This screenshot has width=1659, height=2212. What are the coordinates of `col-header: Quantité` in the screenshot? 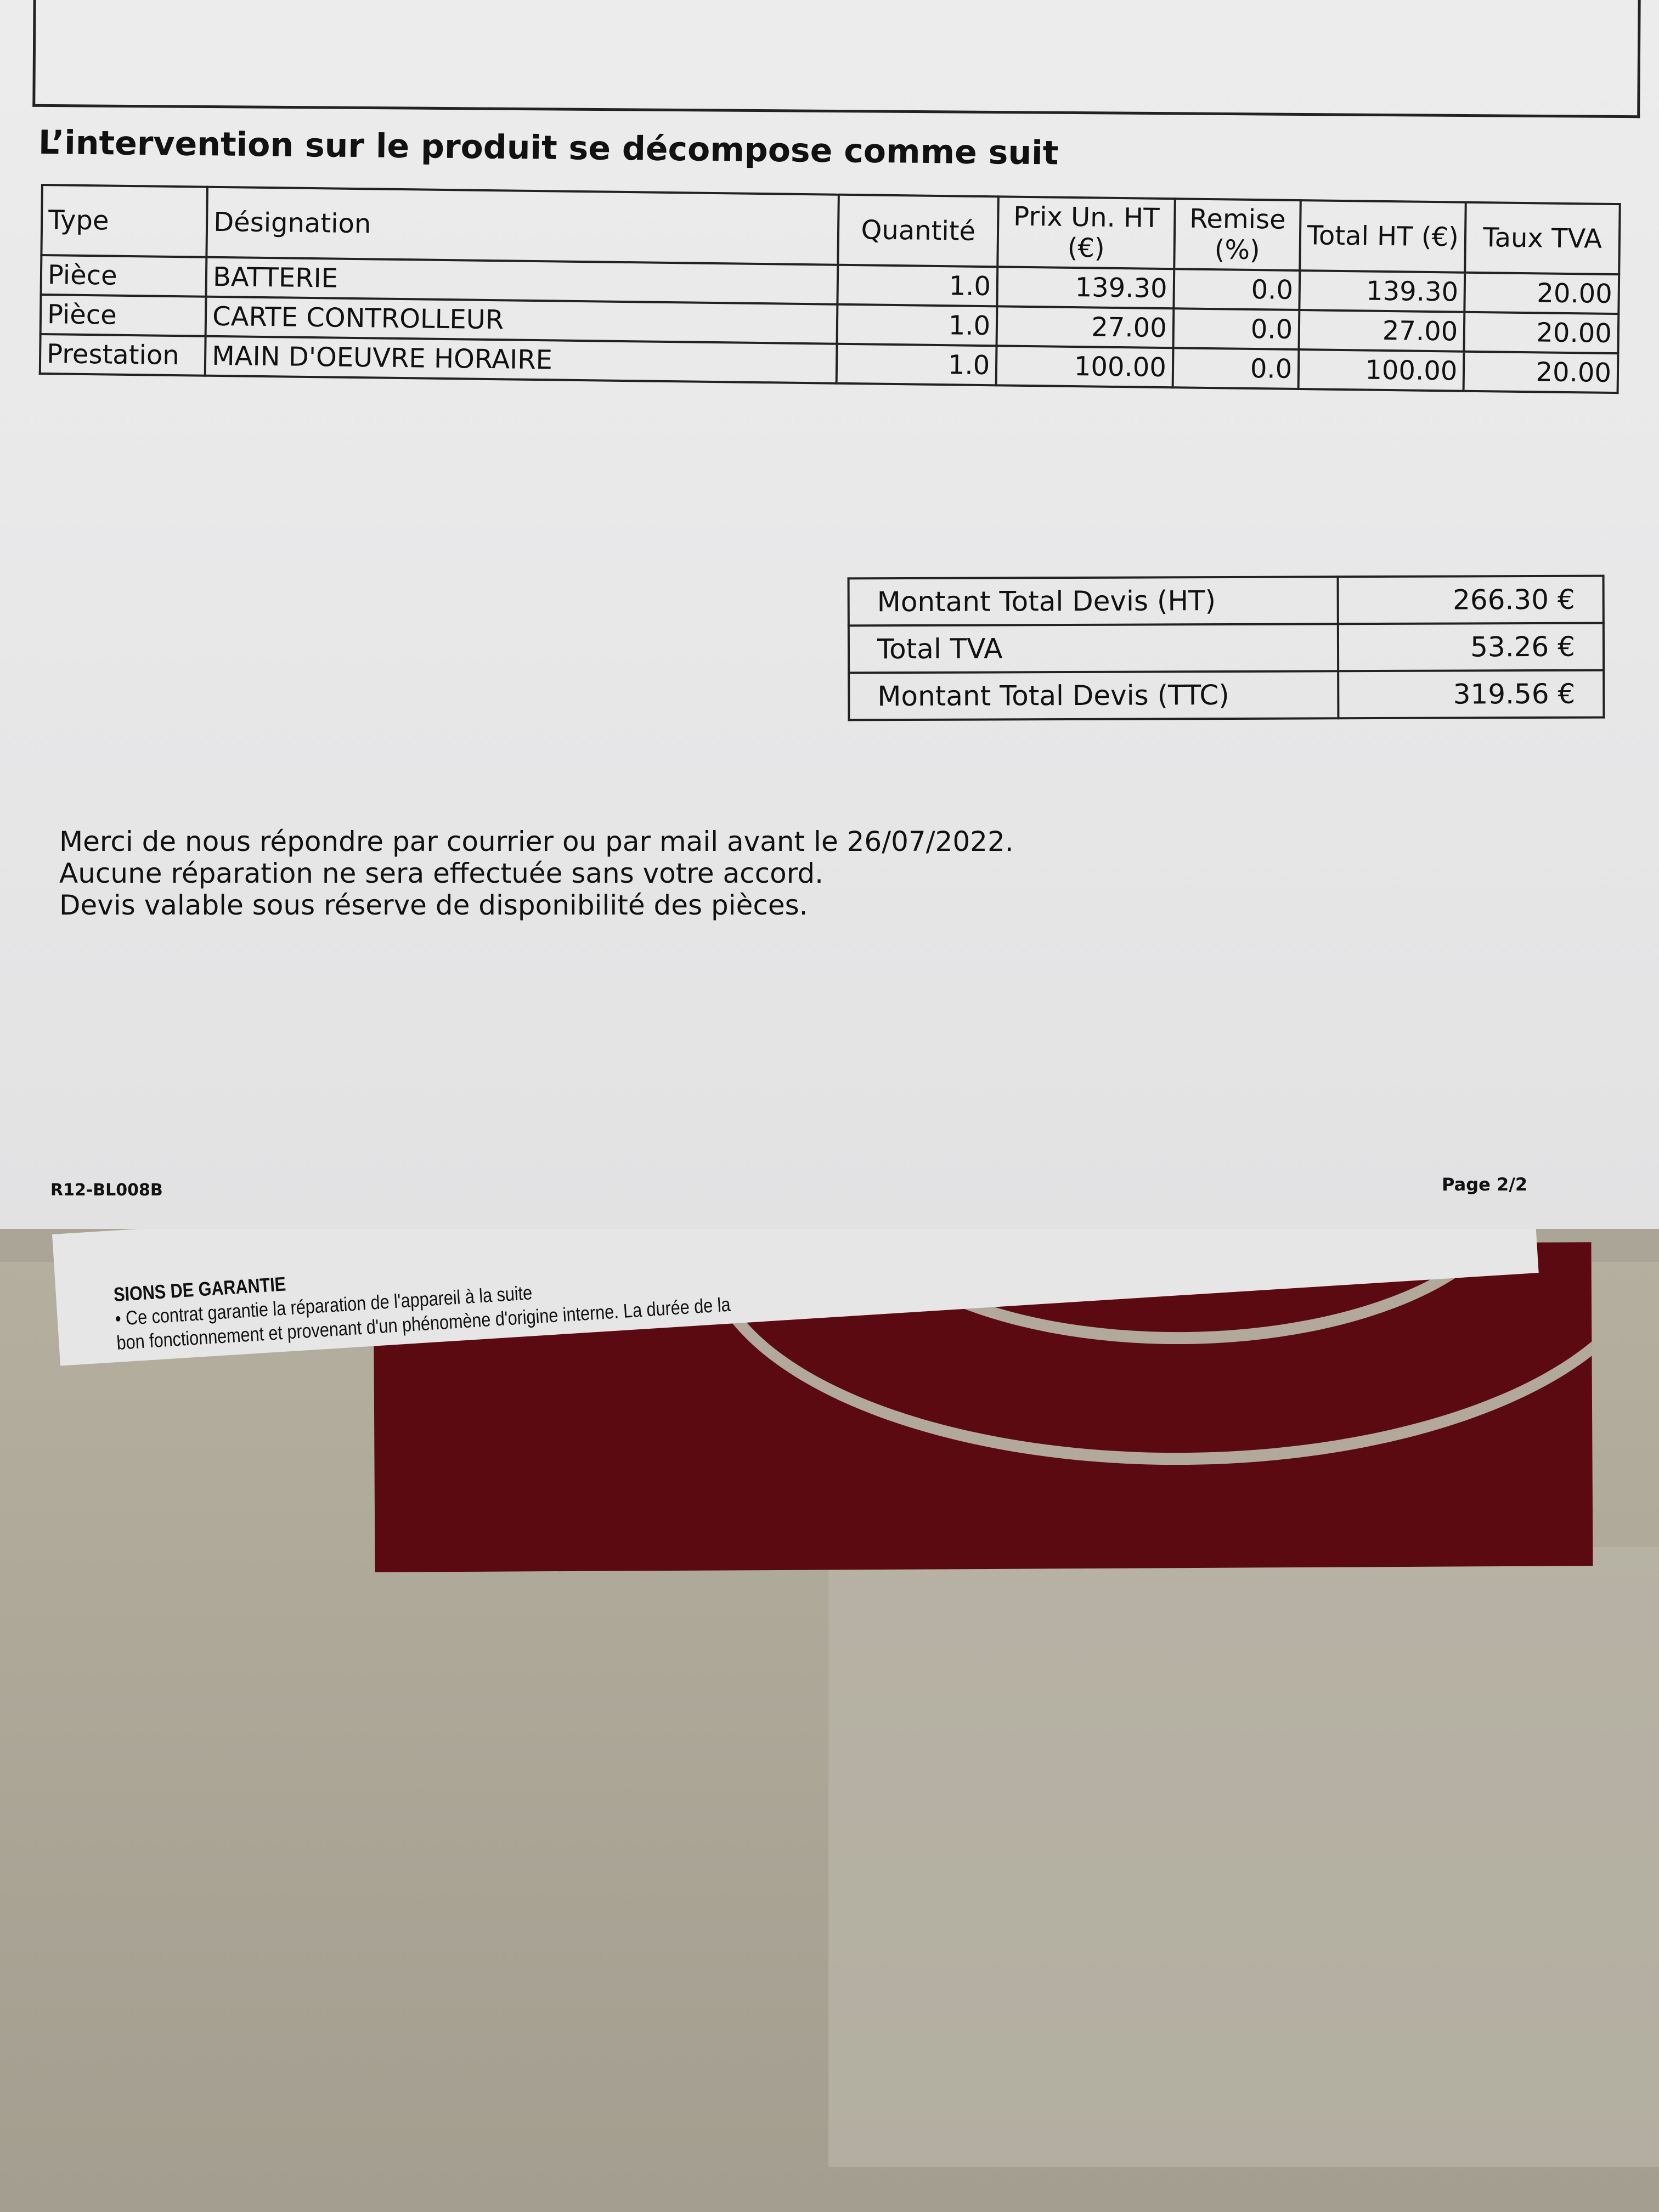 It's located at (919, 231).